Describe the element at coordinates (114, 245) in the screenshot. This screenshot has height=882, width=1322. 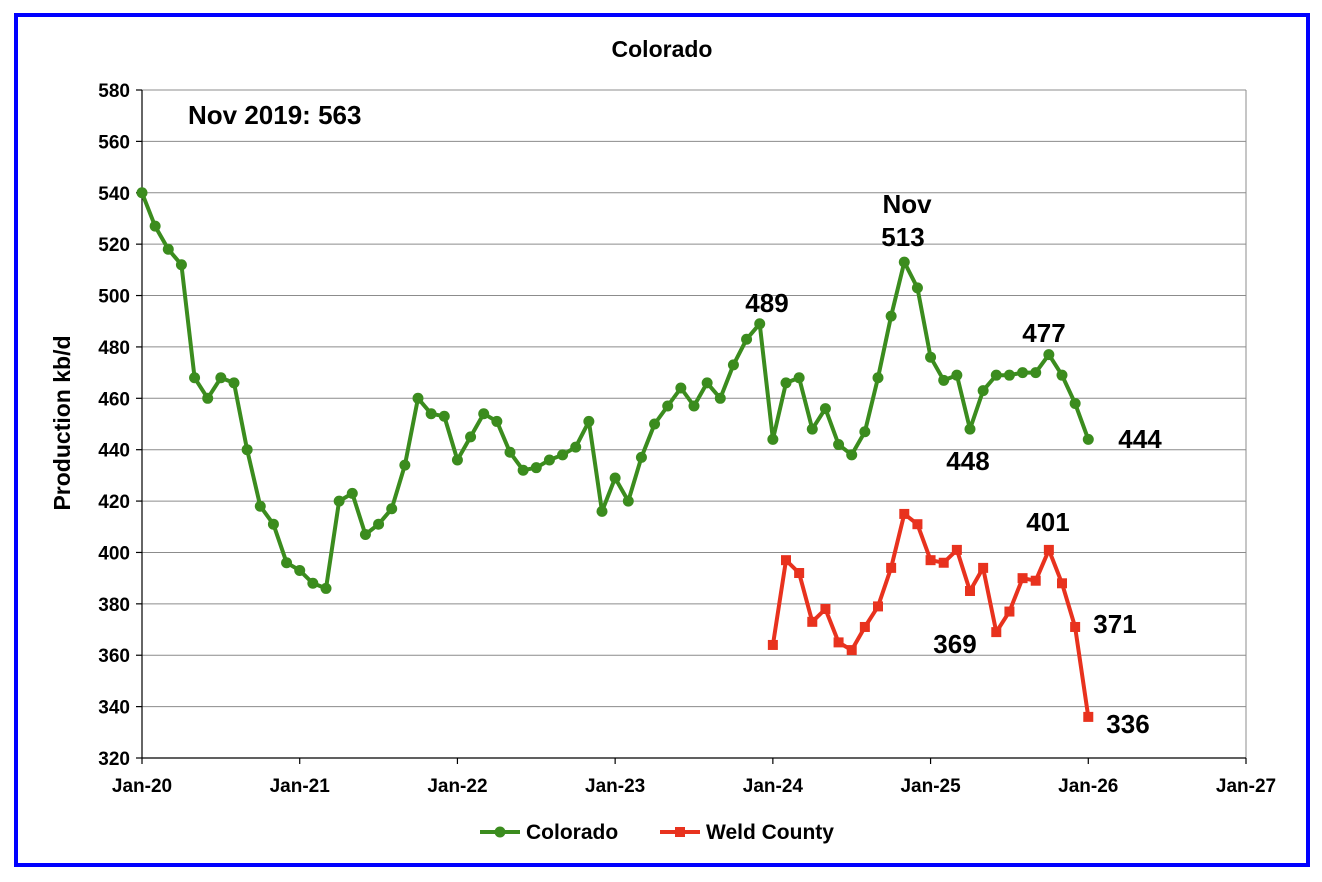
I see `y-tick-label: 520` at that location.